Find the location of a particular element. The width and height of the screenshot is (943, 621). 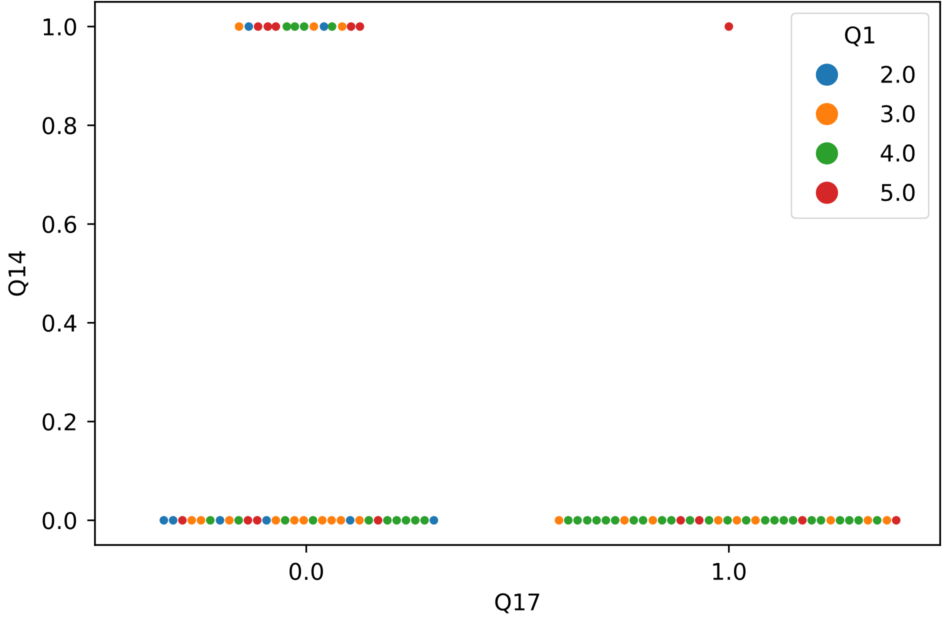

y-tick-label: 0.2 is located at coordinates (59, 422).